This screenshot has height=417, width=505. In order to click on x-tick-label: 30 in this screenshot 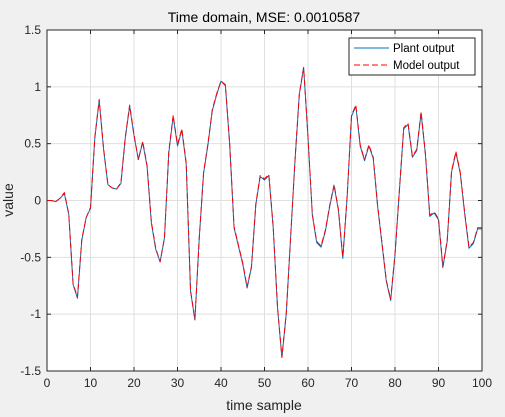, I will do `click(178, 383)`.